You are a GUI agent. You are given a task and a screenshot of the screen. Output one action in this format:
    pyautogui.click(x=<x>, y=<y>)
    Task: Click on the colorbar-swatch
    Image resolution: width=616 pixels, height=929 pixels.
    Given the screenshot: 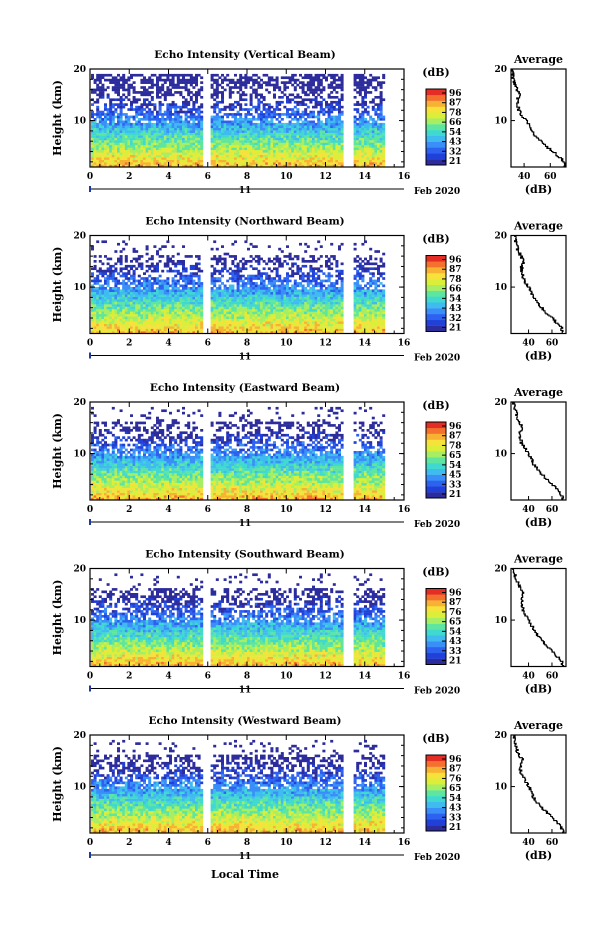 What is the action you would take?
    pyautogui.click(x=436, y=162)
    